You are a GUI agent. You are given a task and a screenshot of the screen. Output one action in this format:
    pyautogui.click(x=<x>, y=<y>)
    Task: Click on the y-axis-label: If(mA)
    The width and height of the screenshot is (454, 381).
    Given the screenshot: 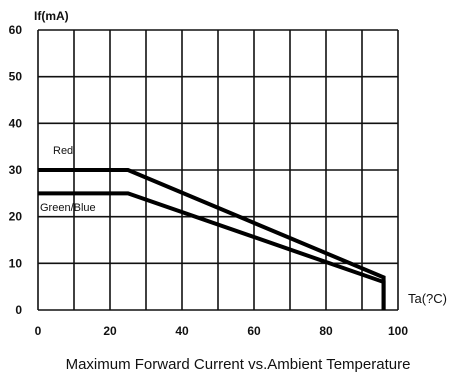 What is the action you would take?
    pyautogui.click(x=51, y=16)
    